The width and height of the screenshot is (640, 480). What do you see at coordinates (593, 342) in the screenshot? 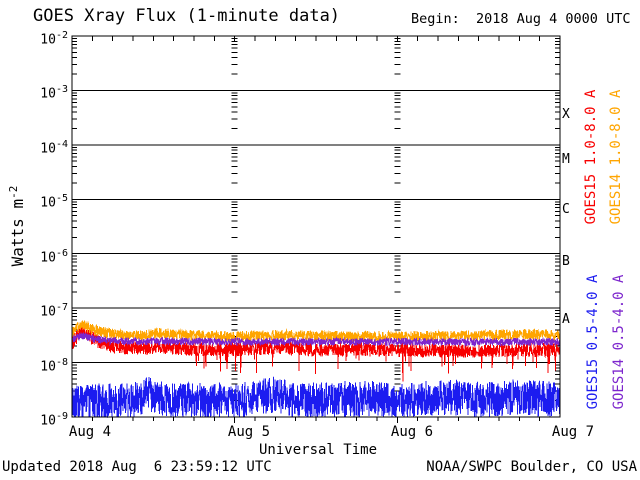
I see `legend-goes15-short: GOES15 0.5-4.0 A` at bounding box center [593, 342].